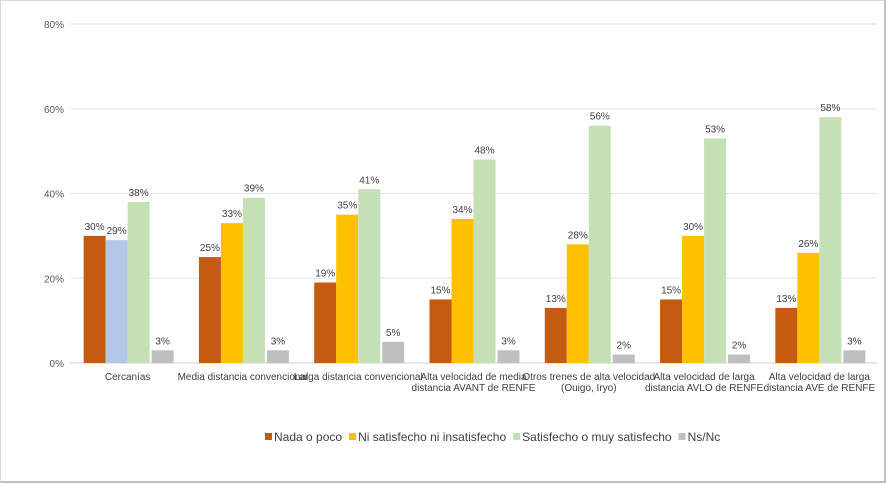 The height and width of the screenshot is (484, 887). I want to click on data-label: 19%, so click(325, 273).